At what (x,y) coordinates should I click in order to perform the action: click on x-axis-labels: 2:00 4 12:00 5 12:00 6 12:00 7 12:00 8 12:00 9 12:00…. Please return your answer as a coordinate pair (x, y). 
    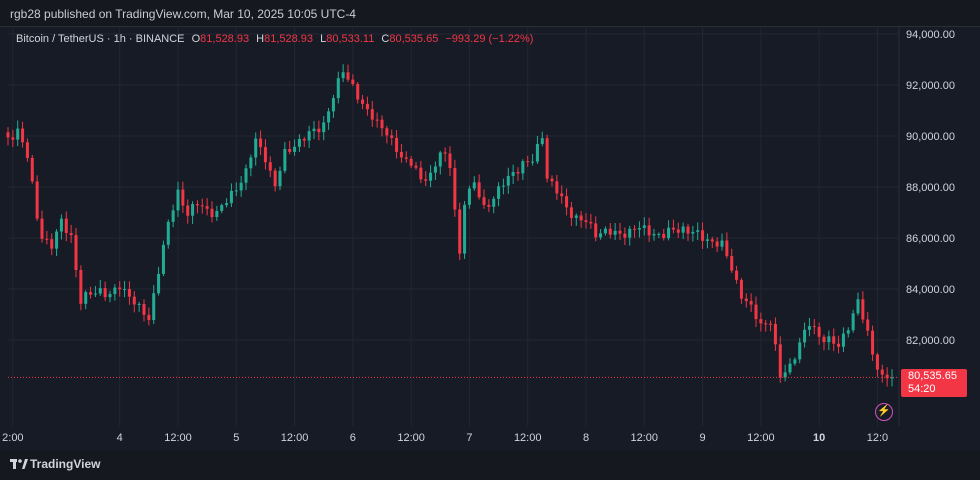
    Looking at the image, I should click on (445, 438).